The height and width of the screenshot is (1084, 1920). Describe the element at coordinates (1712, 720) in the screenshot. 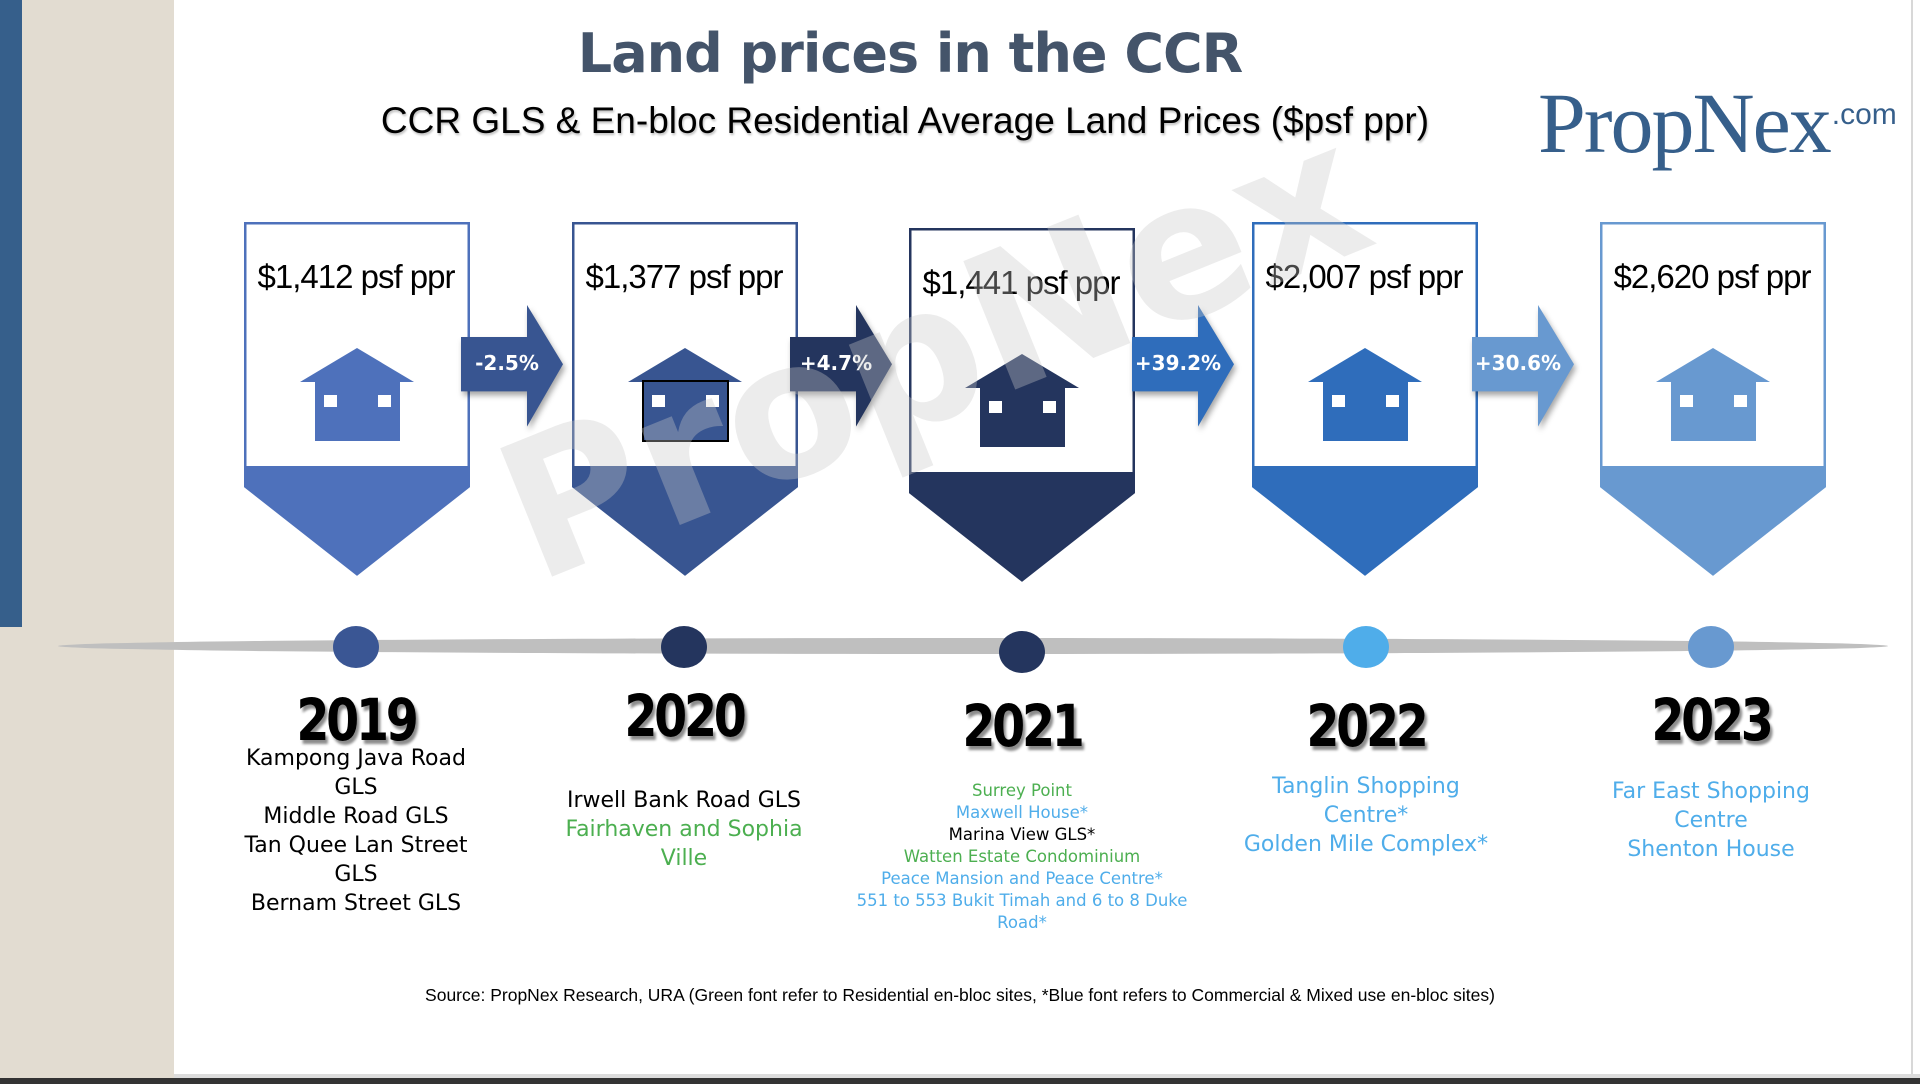

I see `year-label-2023: 2023` at that location.